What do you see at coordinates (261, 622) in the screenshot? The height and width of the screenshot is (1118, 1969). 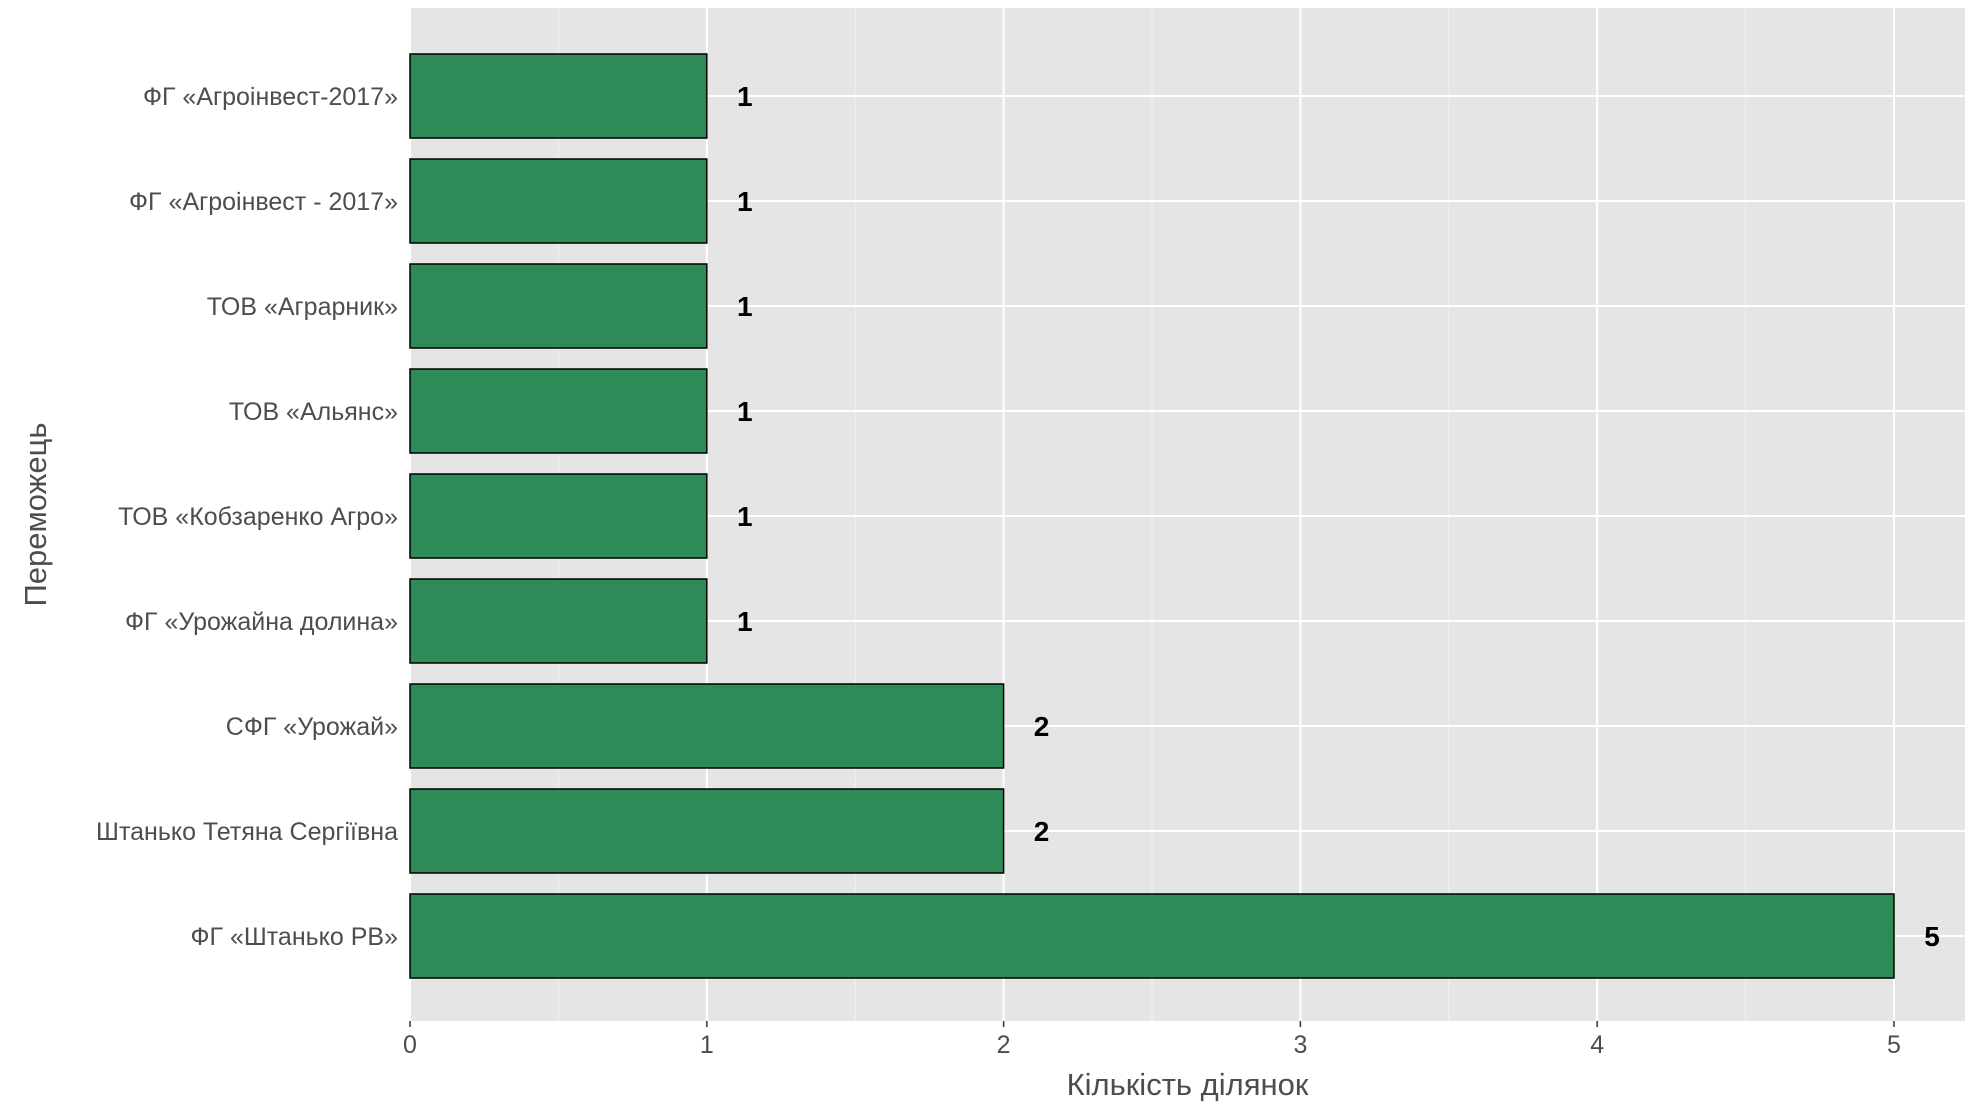 I see `y-tick-label: ФГ «Урожайна долина»` at bounding box center [261, 622].